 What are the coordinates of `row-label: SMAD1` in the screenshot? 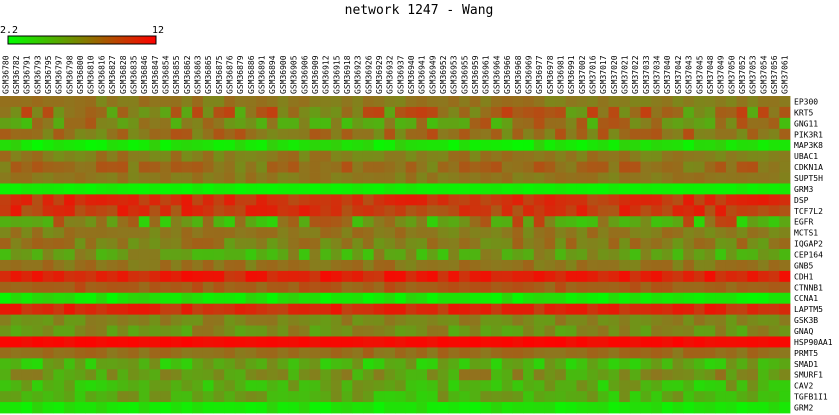 It's located at (806, 364).